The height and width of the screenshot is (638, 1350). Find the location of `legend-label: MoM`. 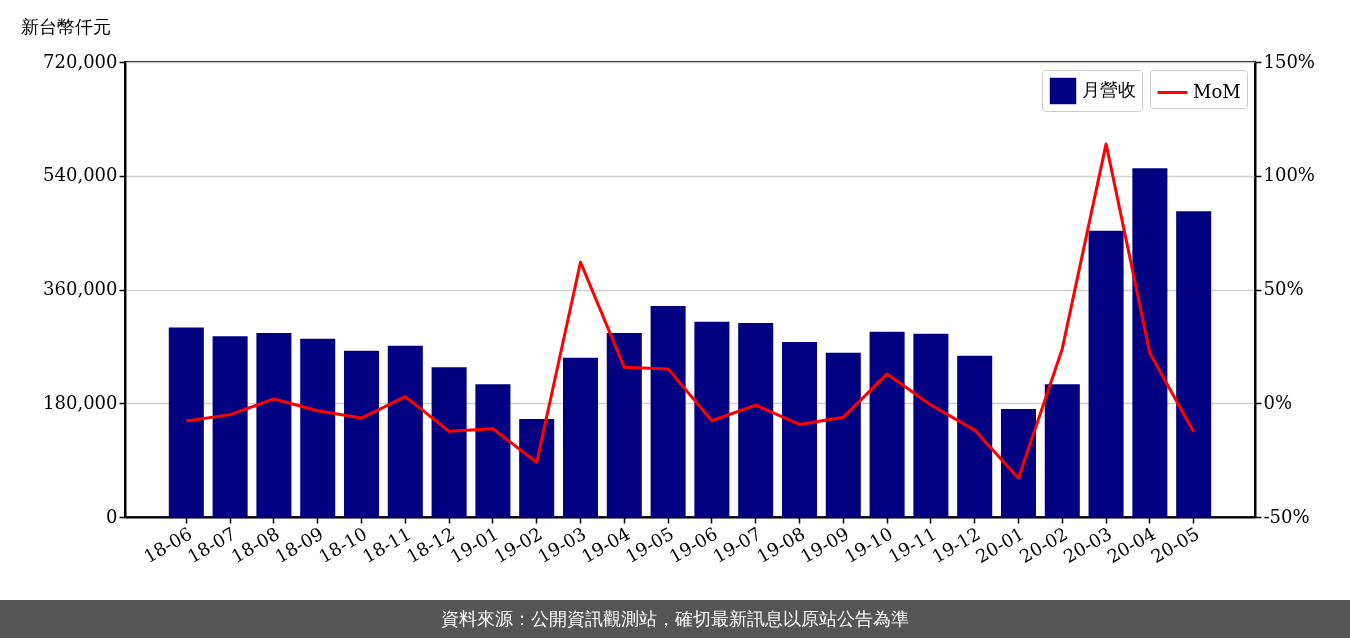

legend-label: MoM is located at coordinates (1217, 91).